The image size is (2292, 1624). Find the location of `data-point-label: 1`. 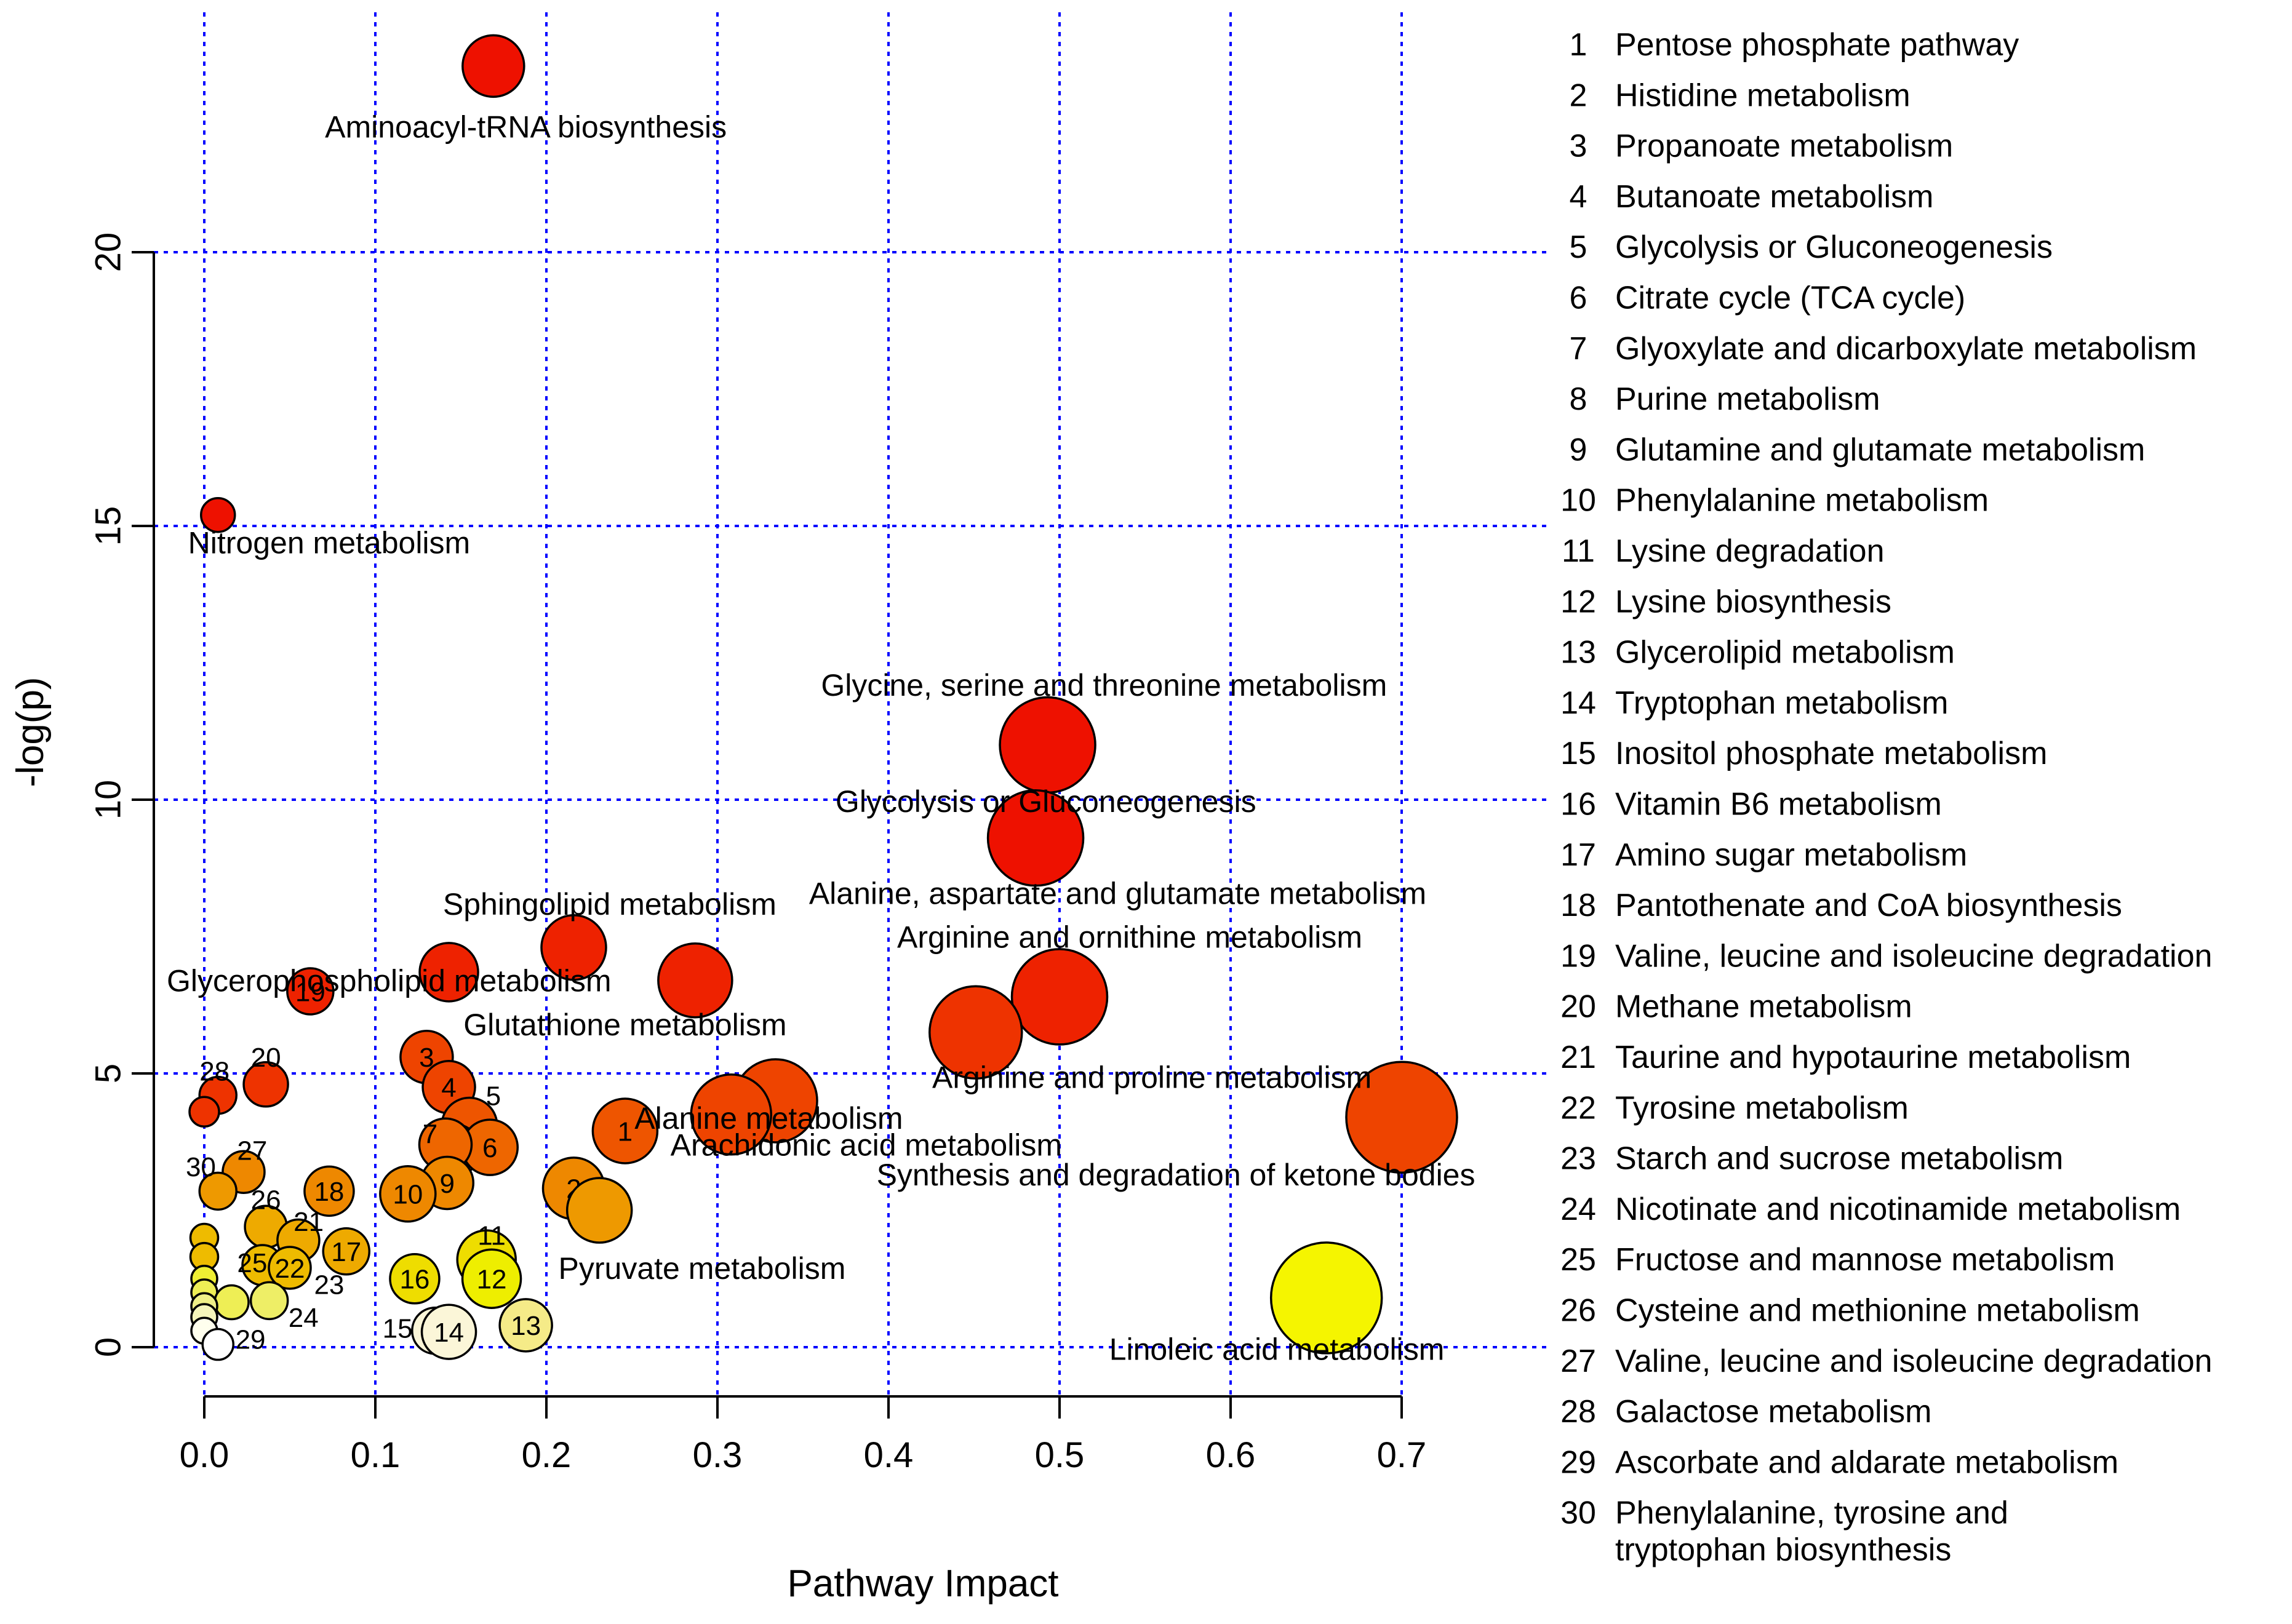

data-point-label: 1 is located at coordinates (625, 1131).